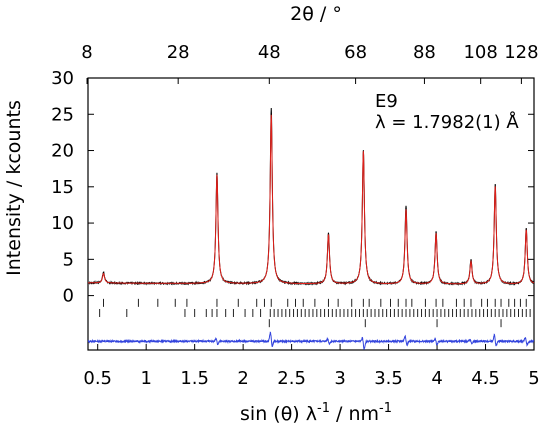 This screenshot has height=438, width=550. Describe the element at coordinates (68, 259) in the screenshot. I see `y-tick-label: 5` at that location.